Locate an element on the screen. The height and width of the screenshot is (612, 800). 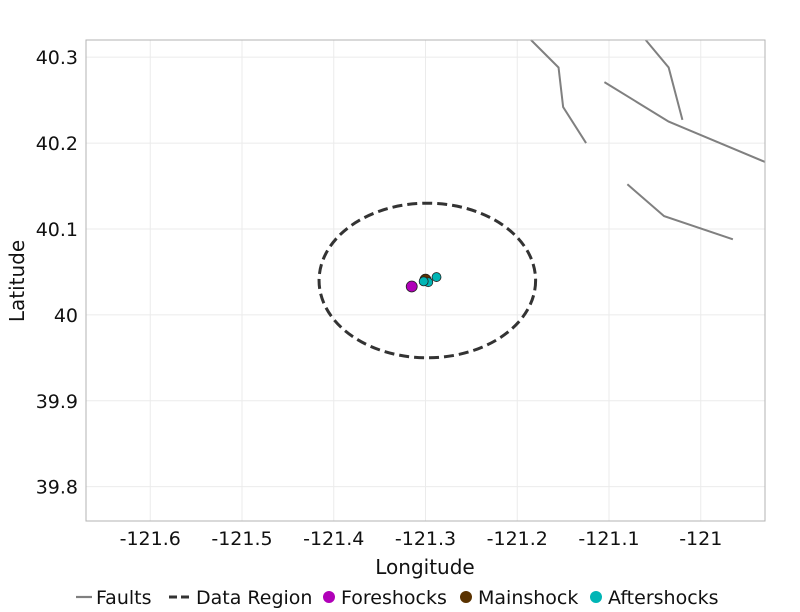
x-tick-label: -121.6 is located at coordinates (150, 539).